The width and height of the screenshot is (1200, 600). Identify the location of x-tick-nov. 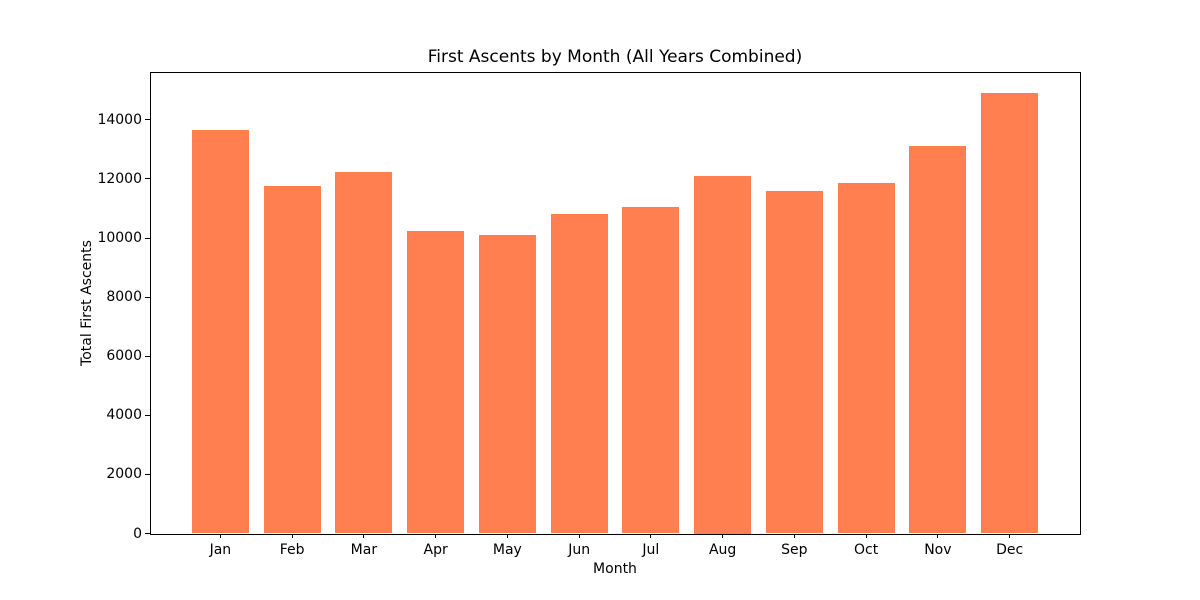
(938, 535).